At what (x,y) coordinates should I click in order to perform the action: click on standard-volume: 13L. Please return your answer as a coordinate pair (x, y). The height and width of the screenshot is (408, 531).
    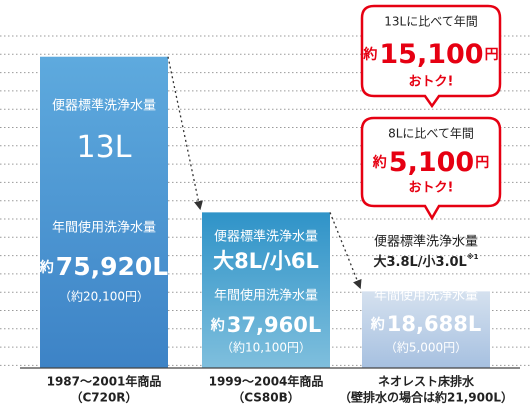
    Looking at the image, I should click on (104, 147).